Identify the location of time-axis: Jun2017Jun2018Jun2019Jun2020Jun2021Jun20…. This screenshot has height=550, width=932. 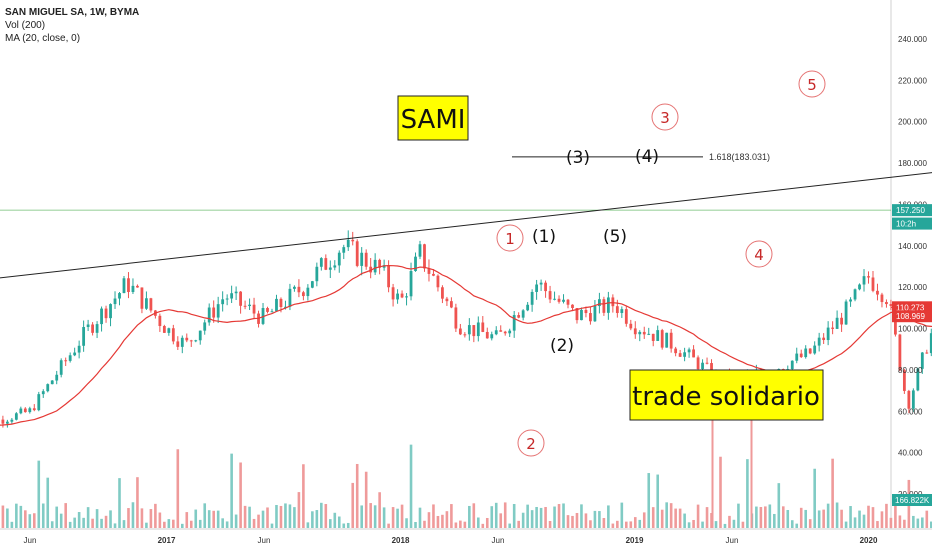
(478, 540).